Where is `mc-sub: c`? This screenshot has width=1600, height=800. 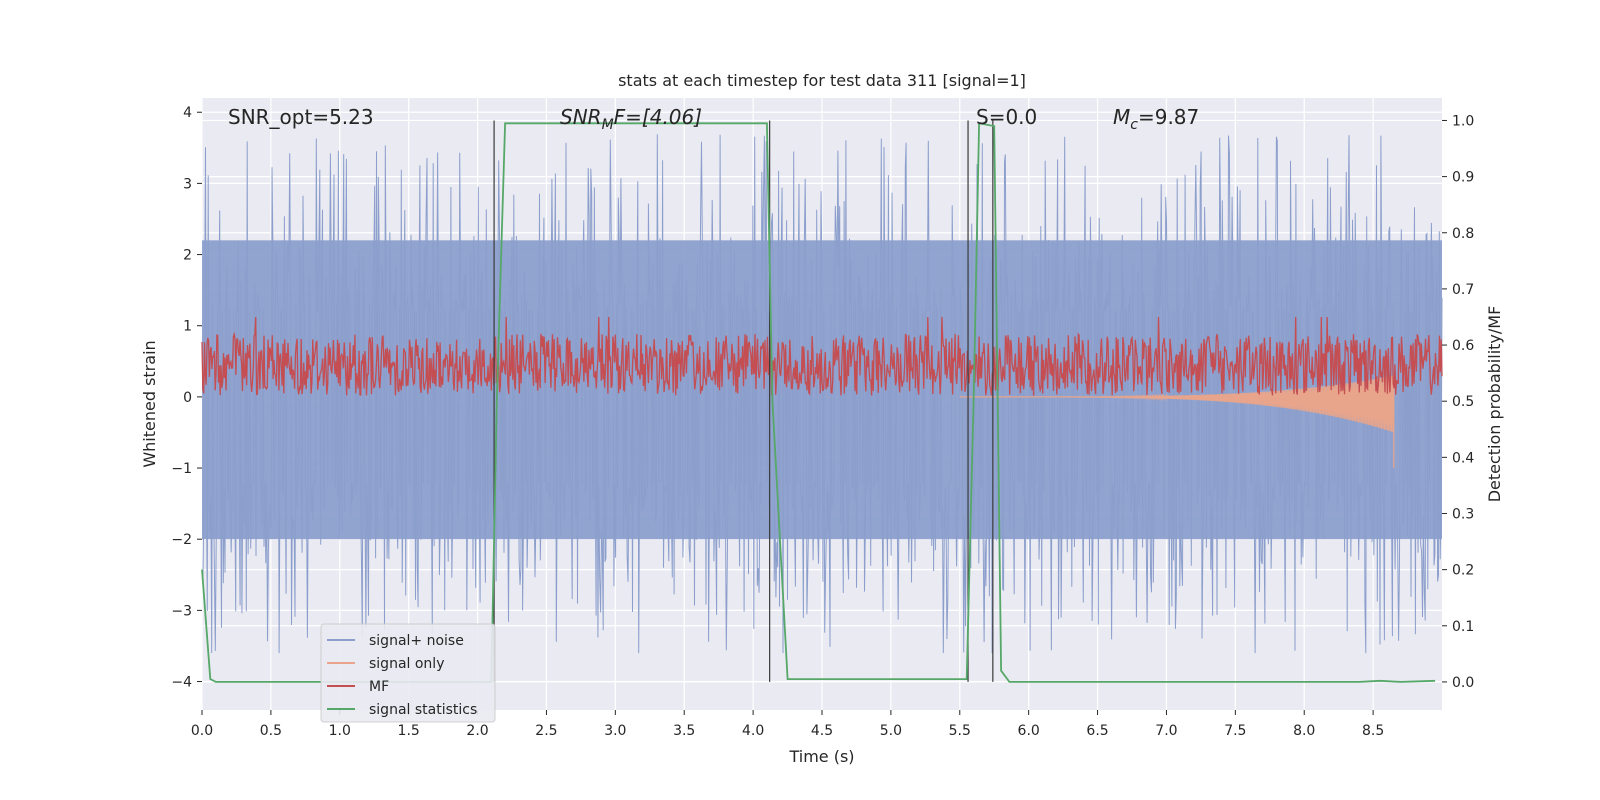 mc-sub: c is located at coordinates (1134, 125).